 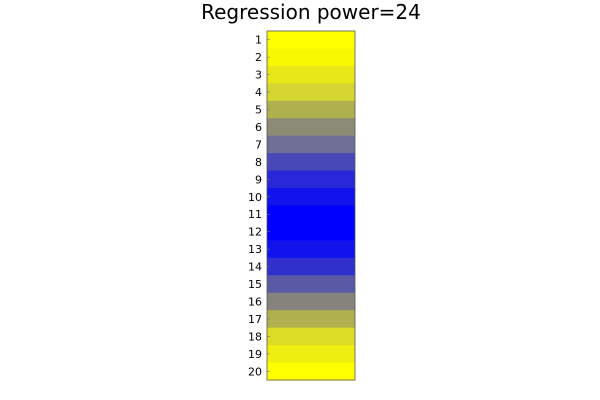 I want to click on y-tick-label: 18, so click(x=255, y=336).